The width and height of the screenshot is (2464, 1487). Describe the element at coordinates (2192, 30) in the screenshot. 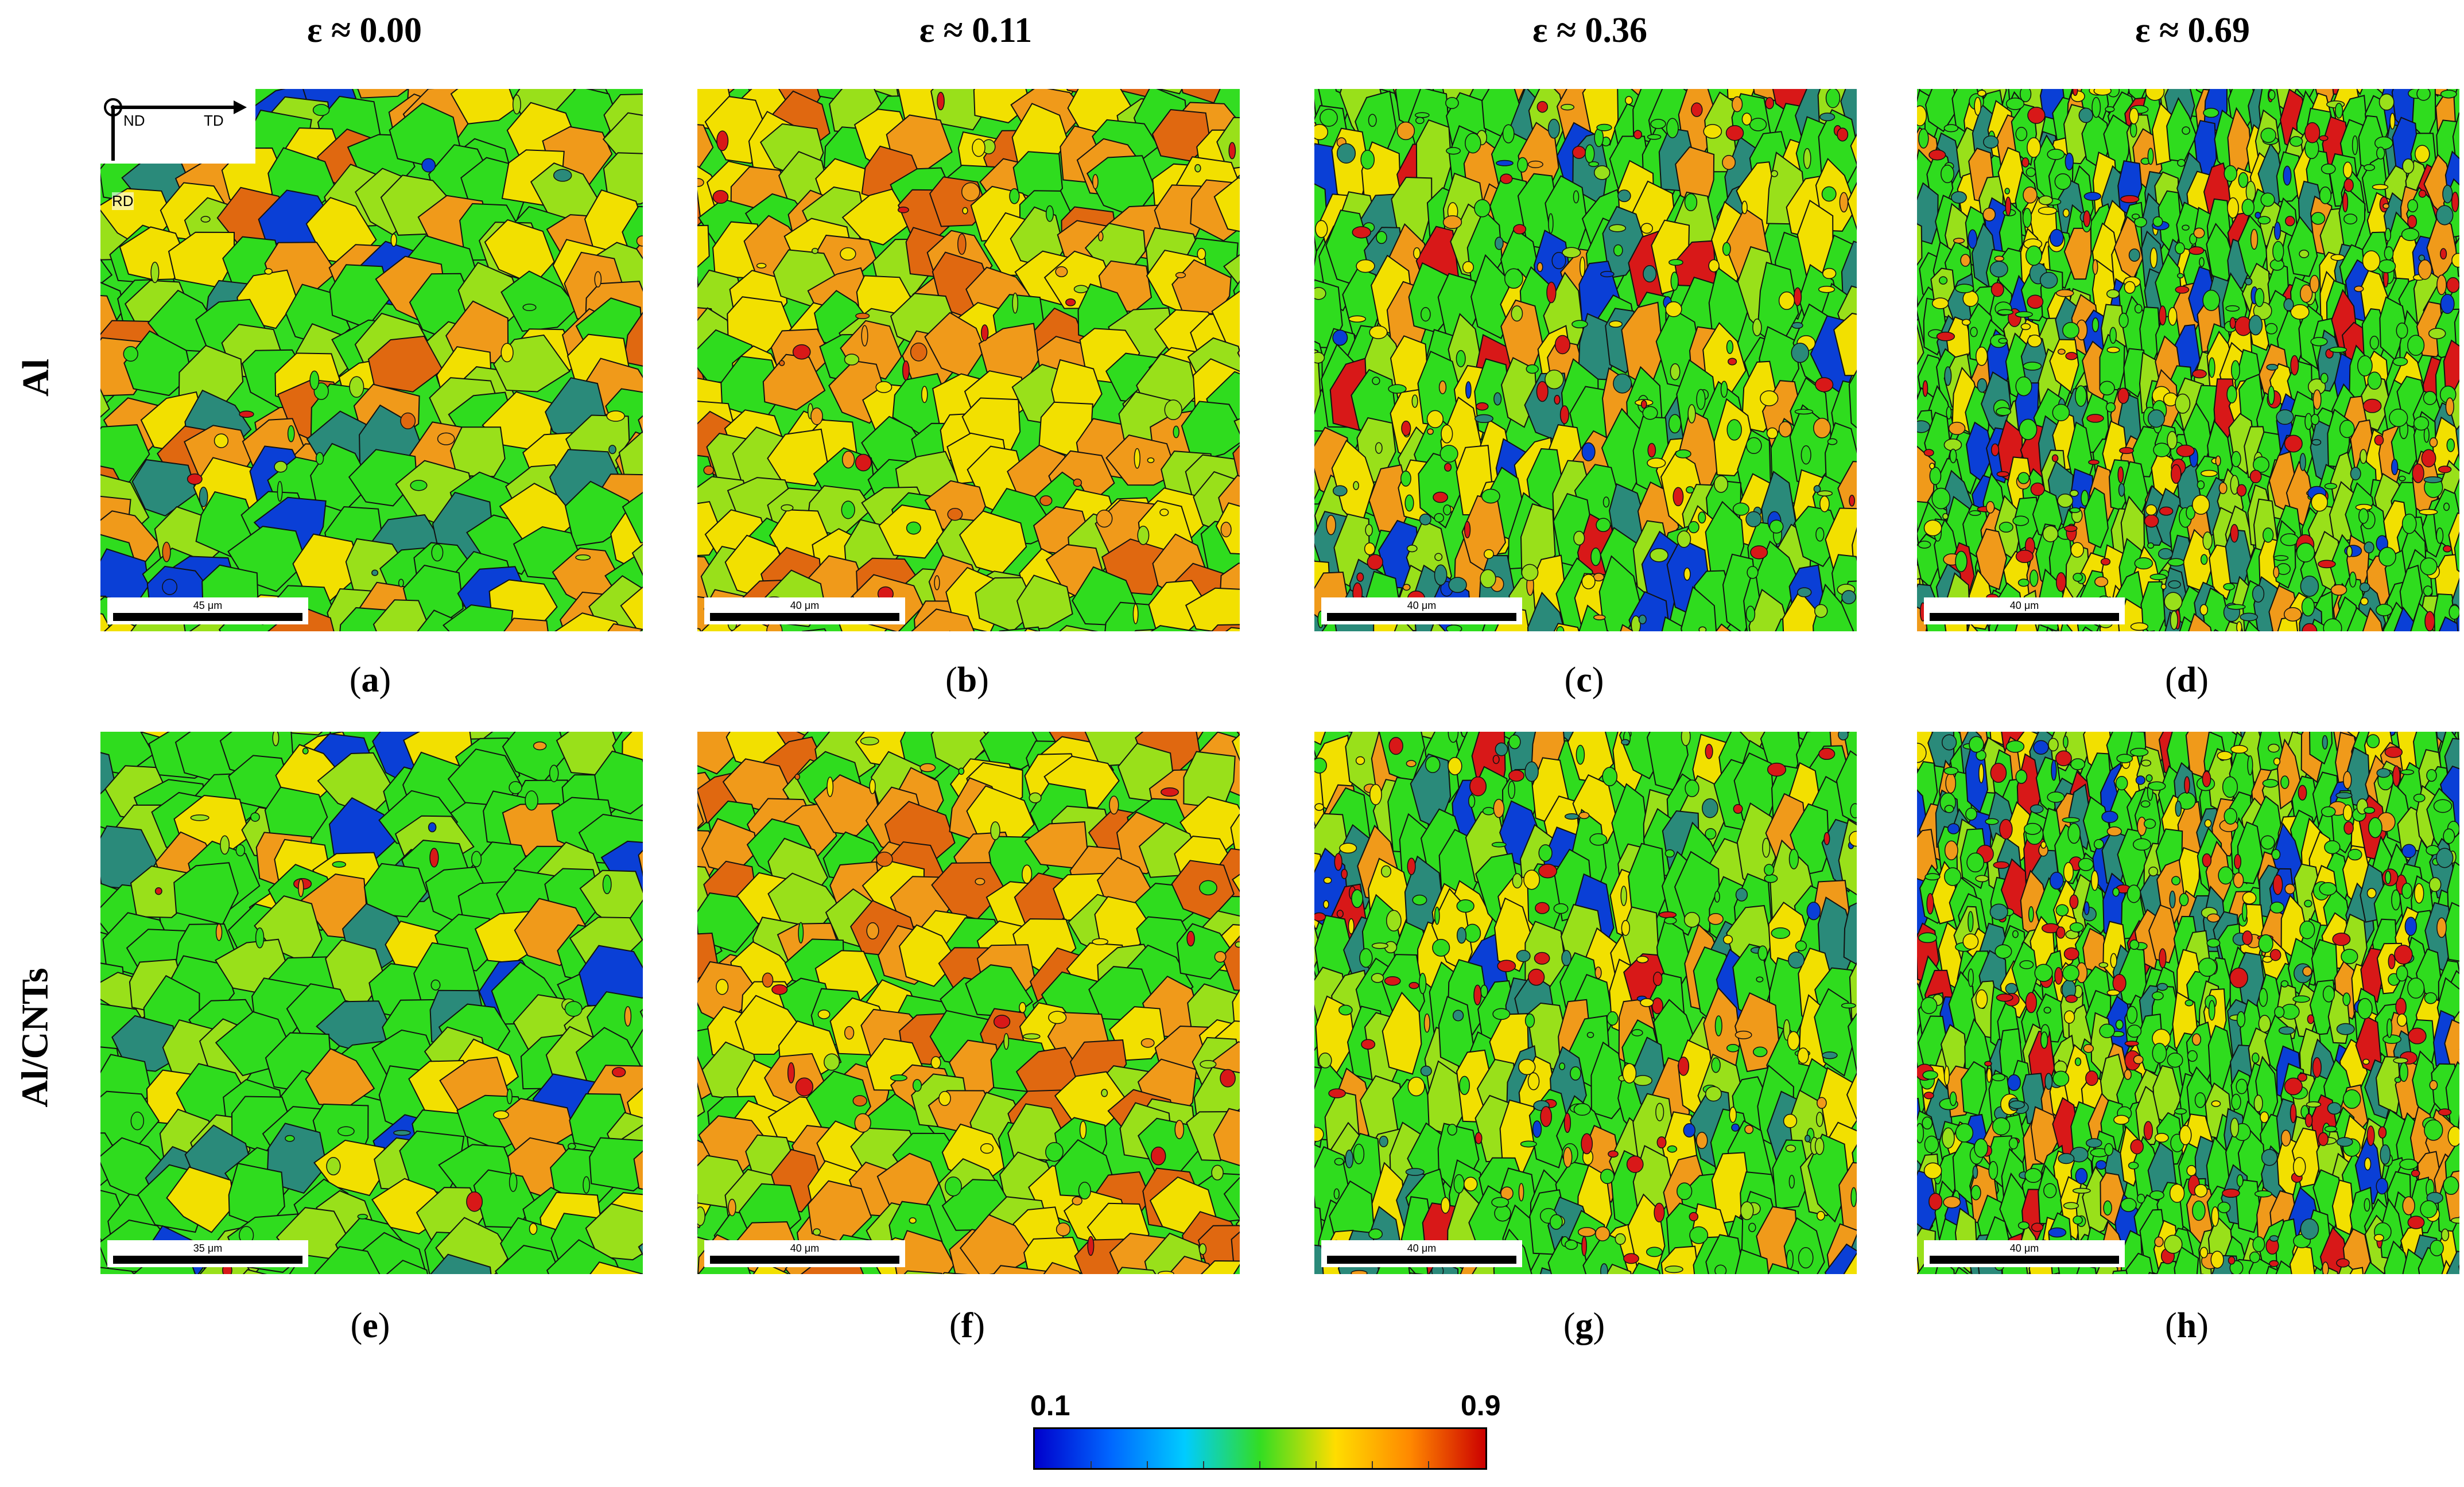

I see `column-title-4: ε ≈ 0.69` at that location.